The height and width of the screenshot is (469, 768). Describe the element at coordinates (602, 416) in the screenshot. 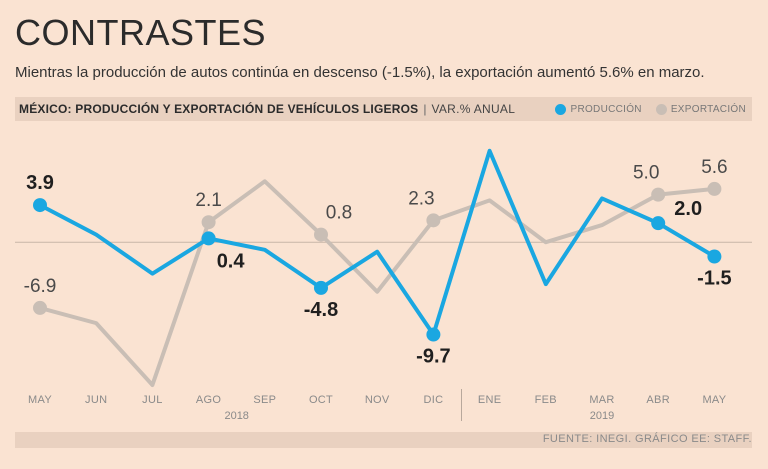

I see `year-label: 2019` at that location.